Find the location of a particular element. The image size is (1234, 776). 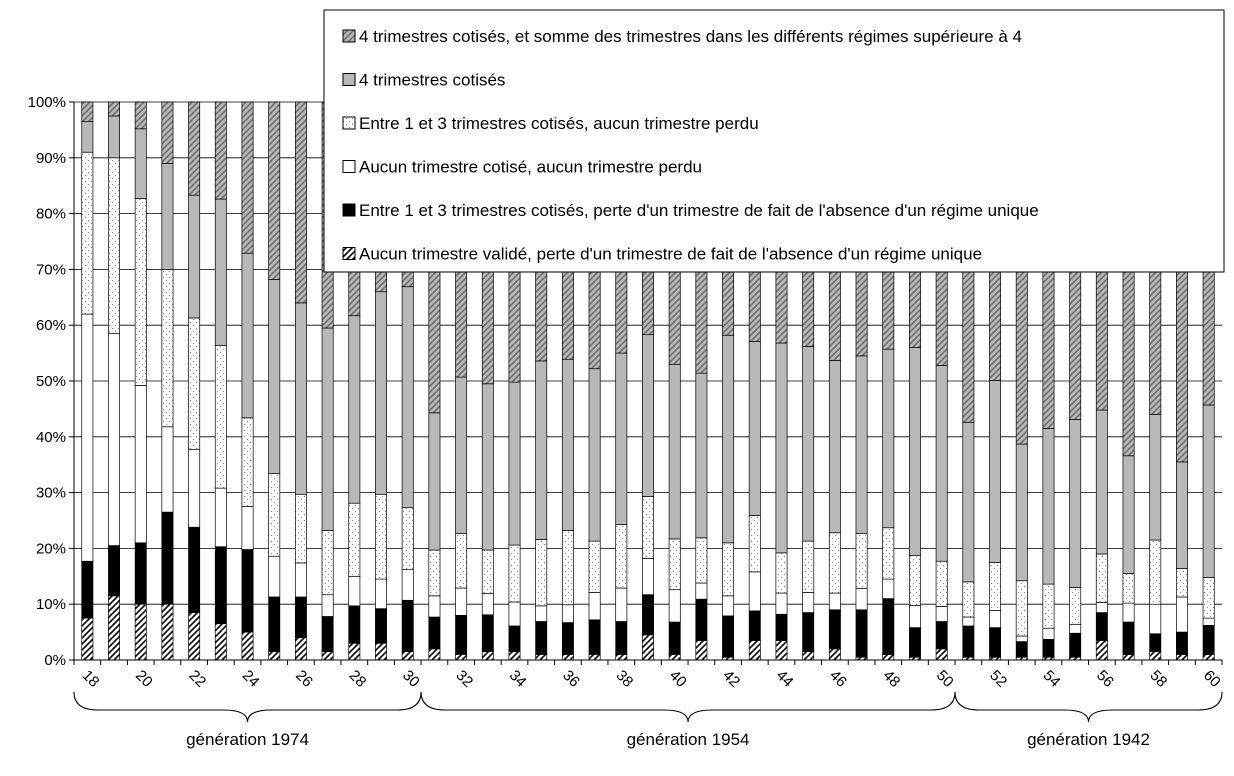

x-tick-label: 58 is located at coordinates (1159, 679).